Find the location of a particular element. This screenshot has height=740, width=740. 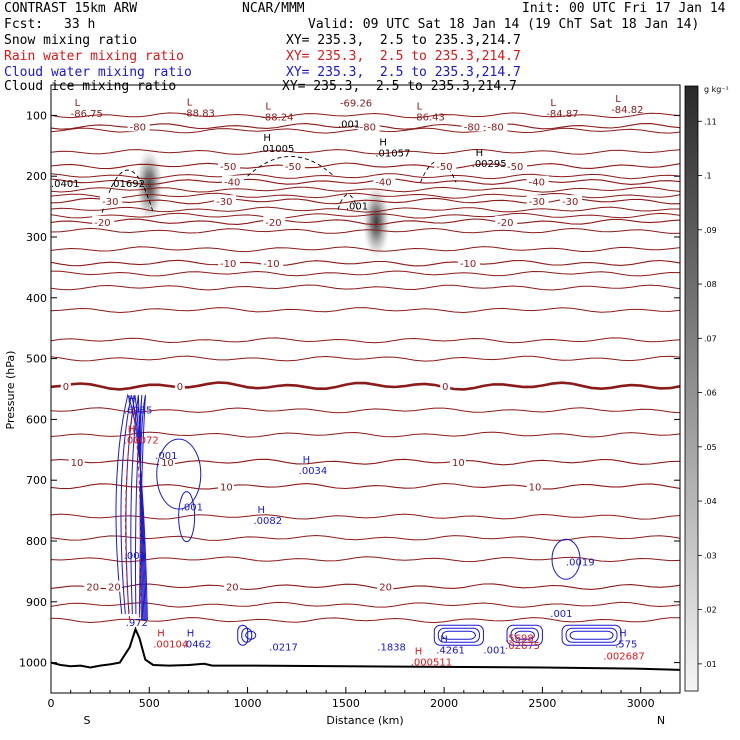

cloud-ice-maximum-value: .01005 is located at coordinates (276, 149).